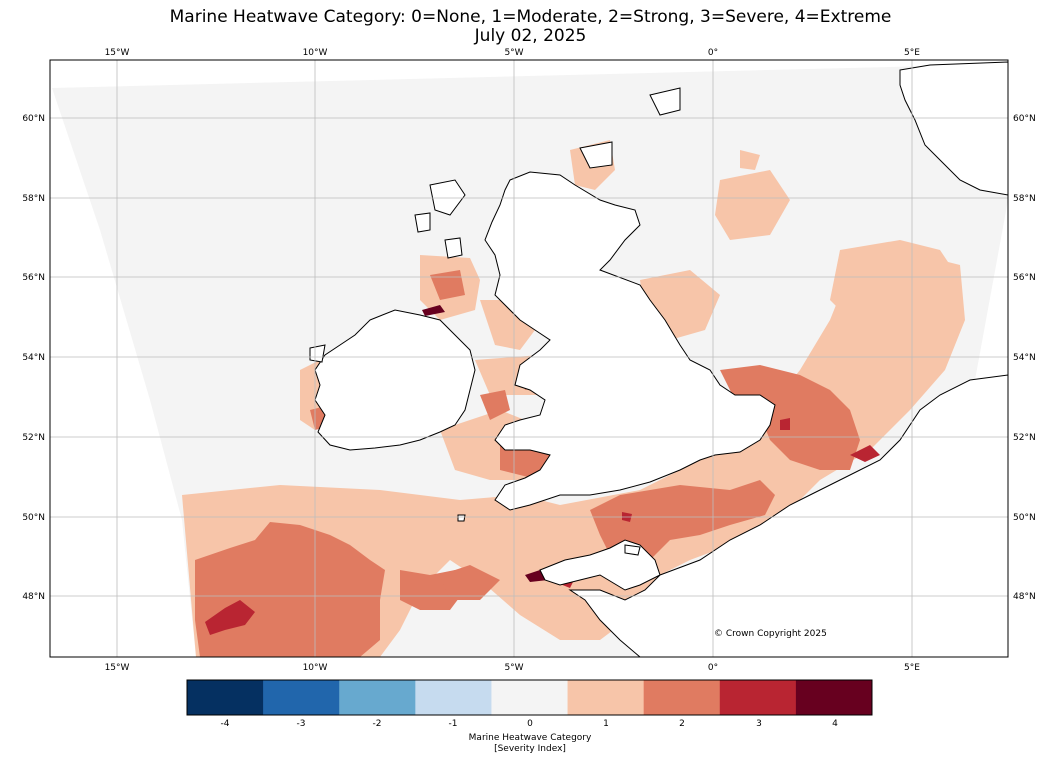  What do you see at coordinates (301, 724) in the screenshot?
I see `colorbar-tick-label: -3` at bounding box center [301, 724].